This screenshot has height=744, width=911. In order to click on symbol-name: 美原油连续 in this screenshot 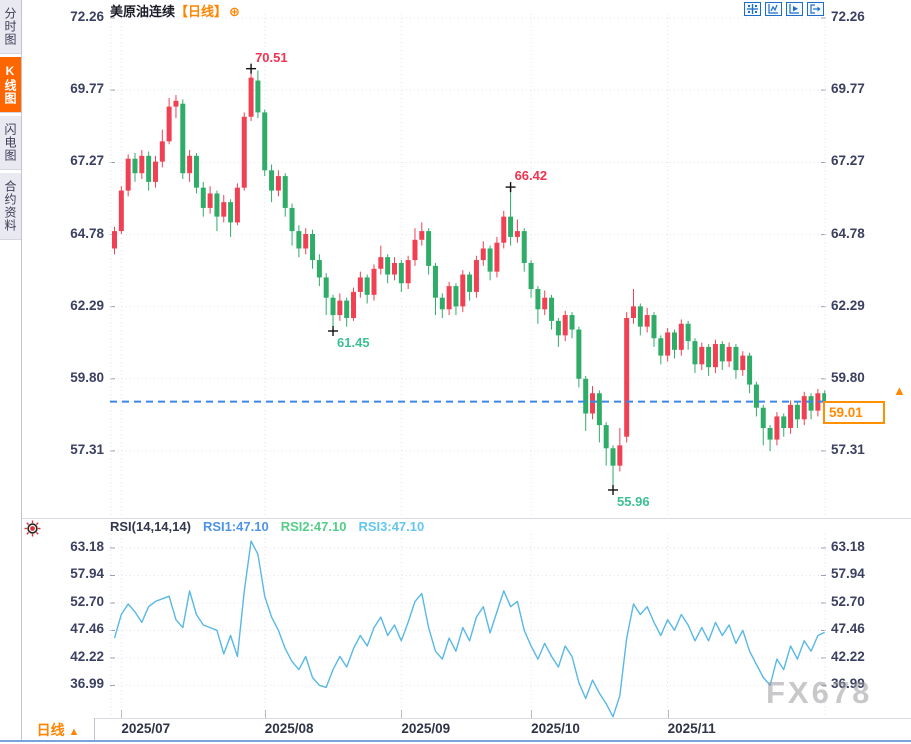, I will do `click(143, 11)`.